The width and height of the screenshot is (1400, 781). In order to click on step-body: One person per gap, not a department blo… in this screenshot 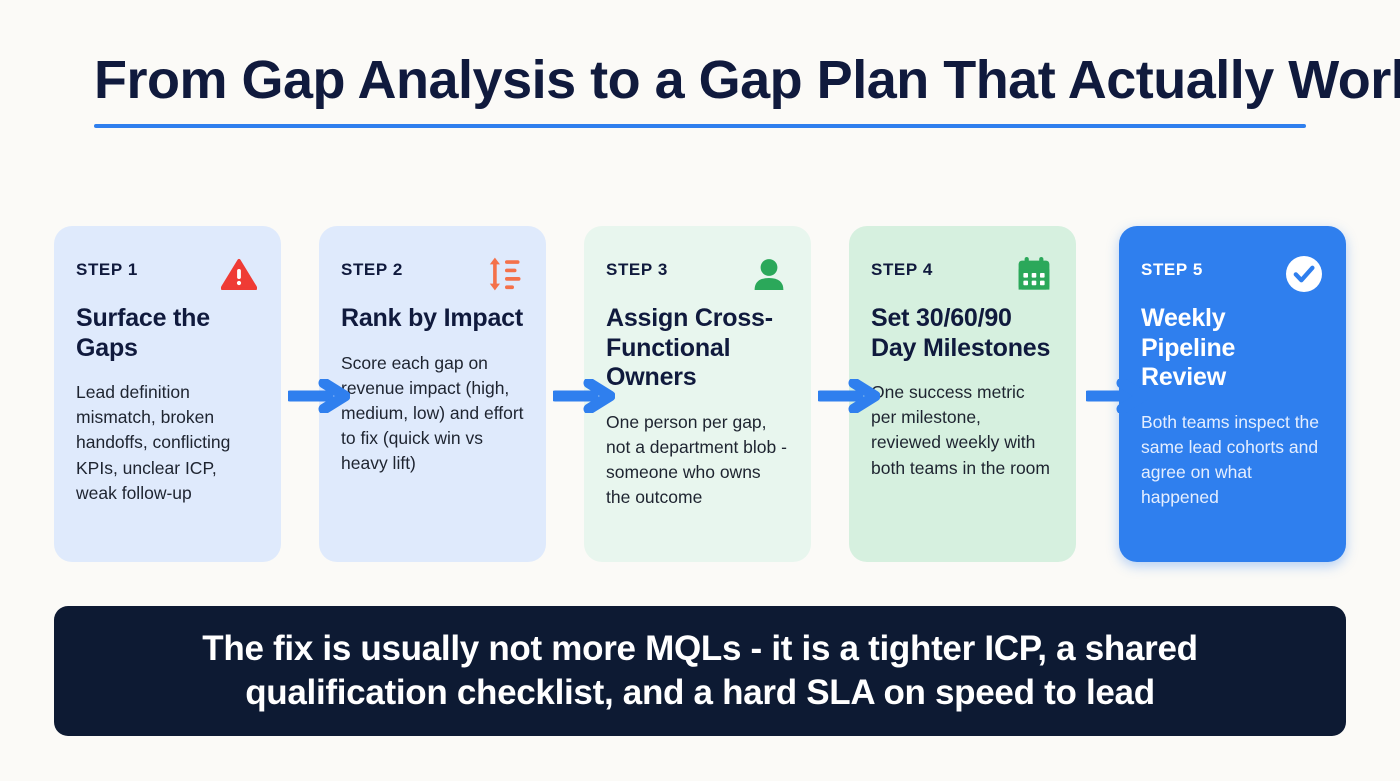, I will do `click(696, 459)`.